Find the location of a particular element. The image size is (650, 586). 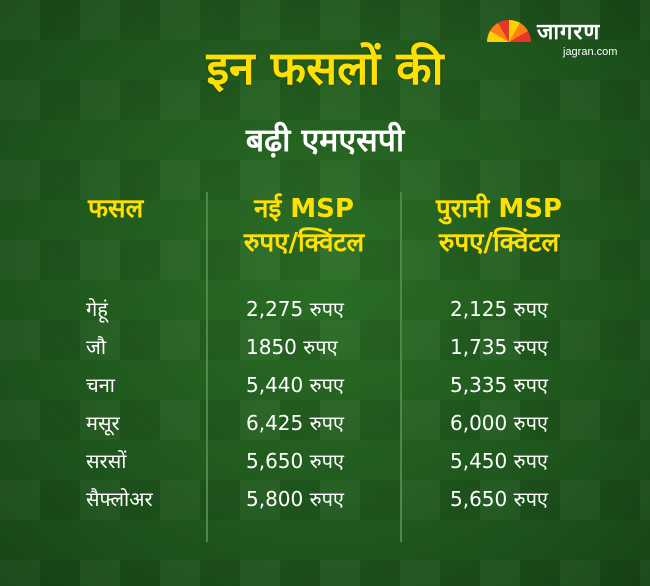

new-msp-value: 1850 रुपए is located at coordinates (292, 347).